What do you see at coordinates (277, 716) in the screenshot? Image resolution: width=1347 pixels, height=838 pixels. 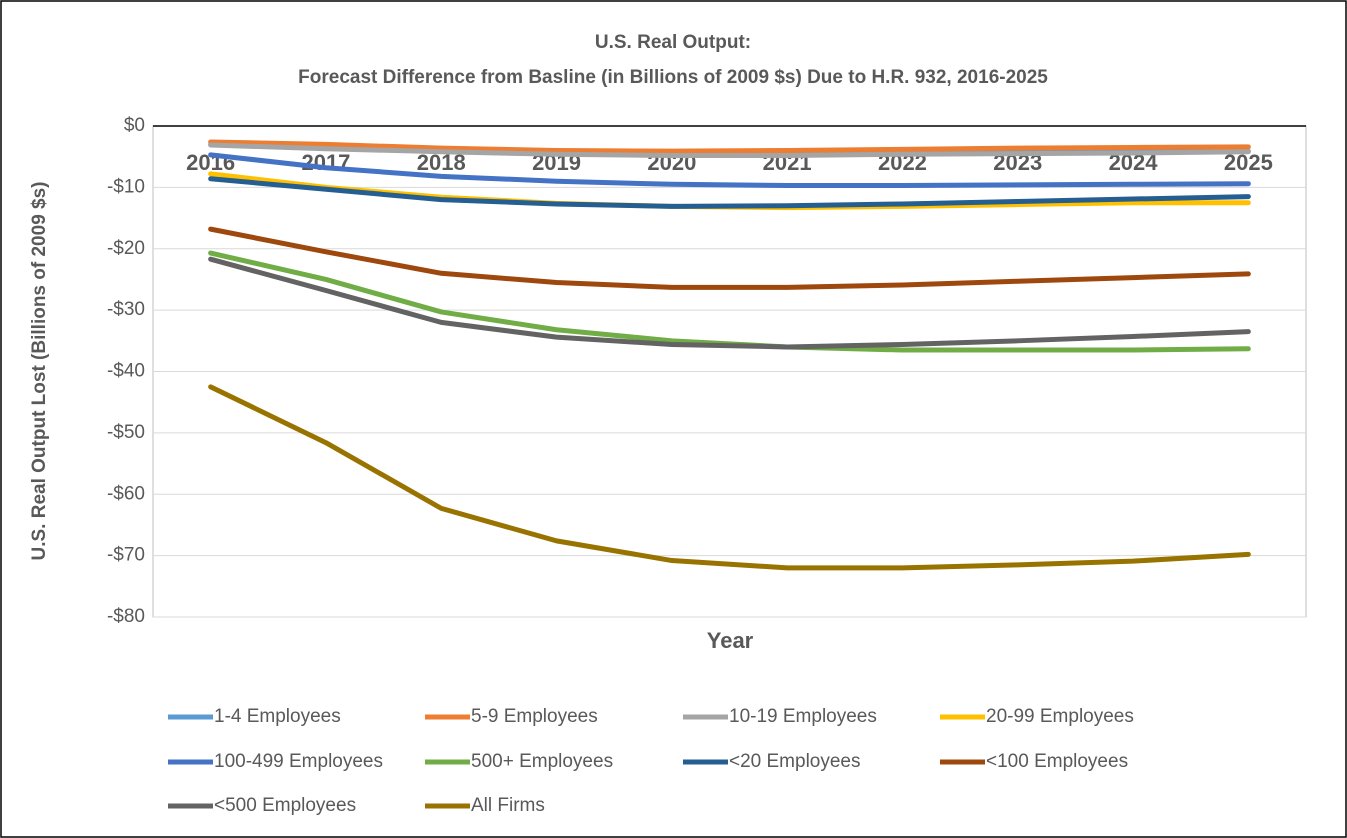 I see `legend-label: 1-4 Employees` at bounding box center [277, 716].